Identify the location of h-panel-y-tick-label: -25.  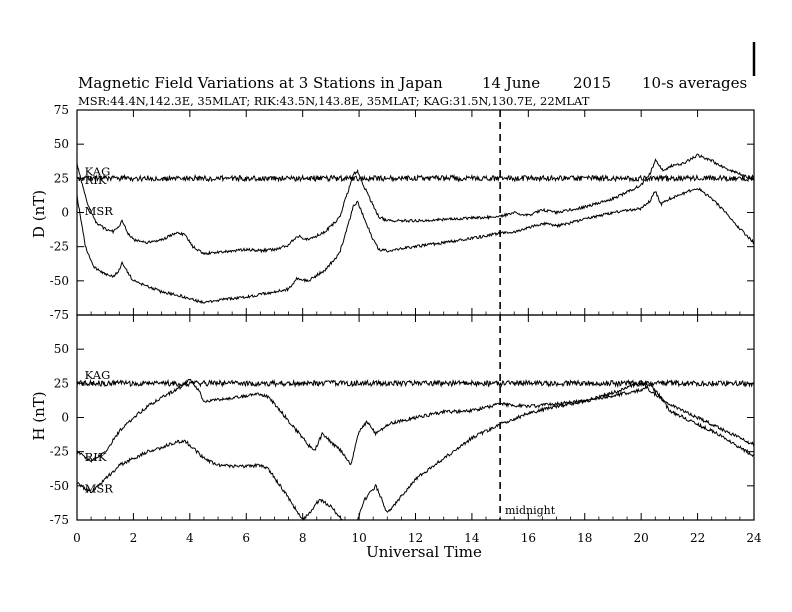
(59, 452).